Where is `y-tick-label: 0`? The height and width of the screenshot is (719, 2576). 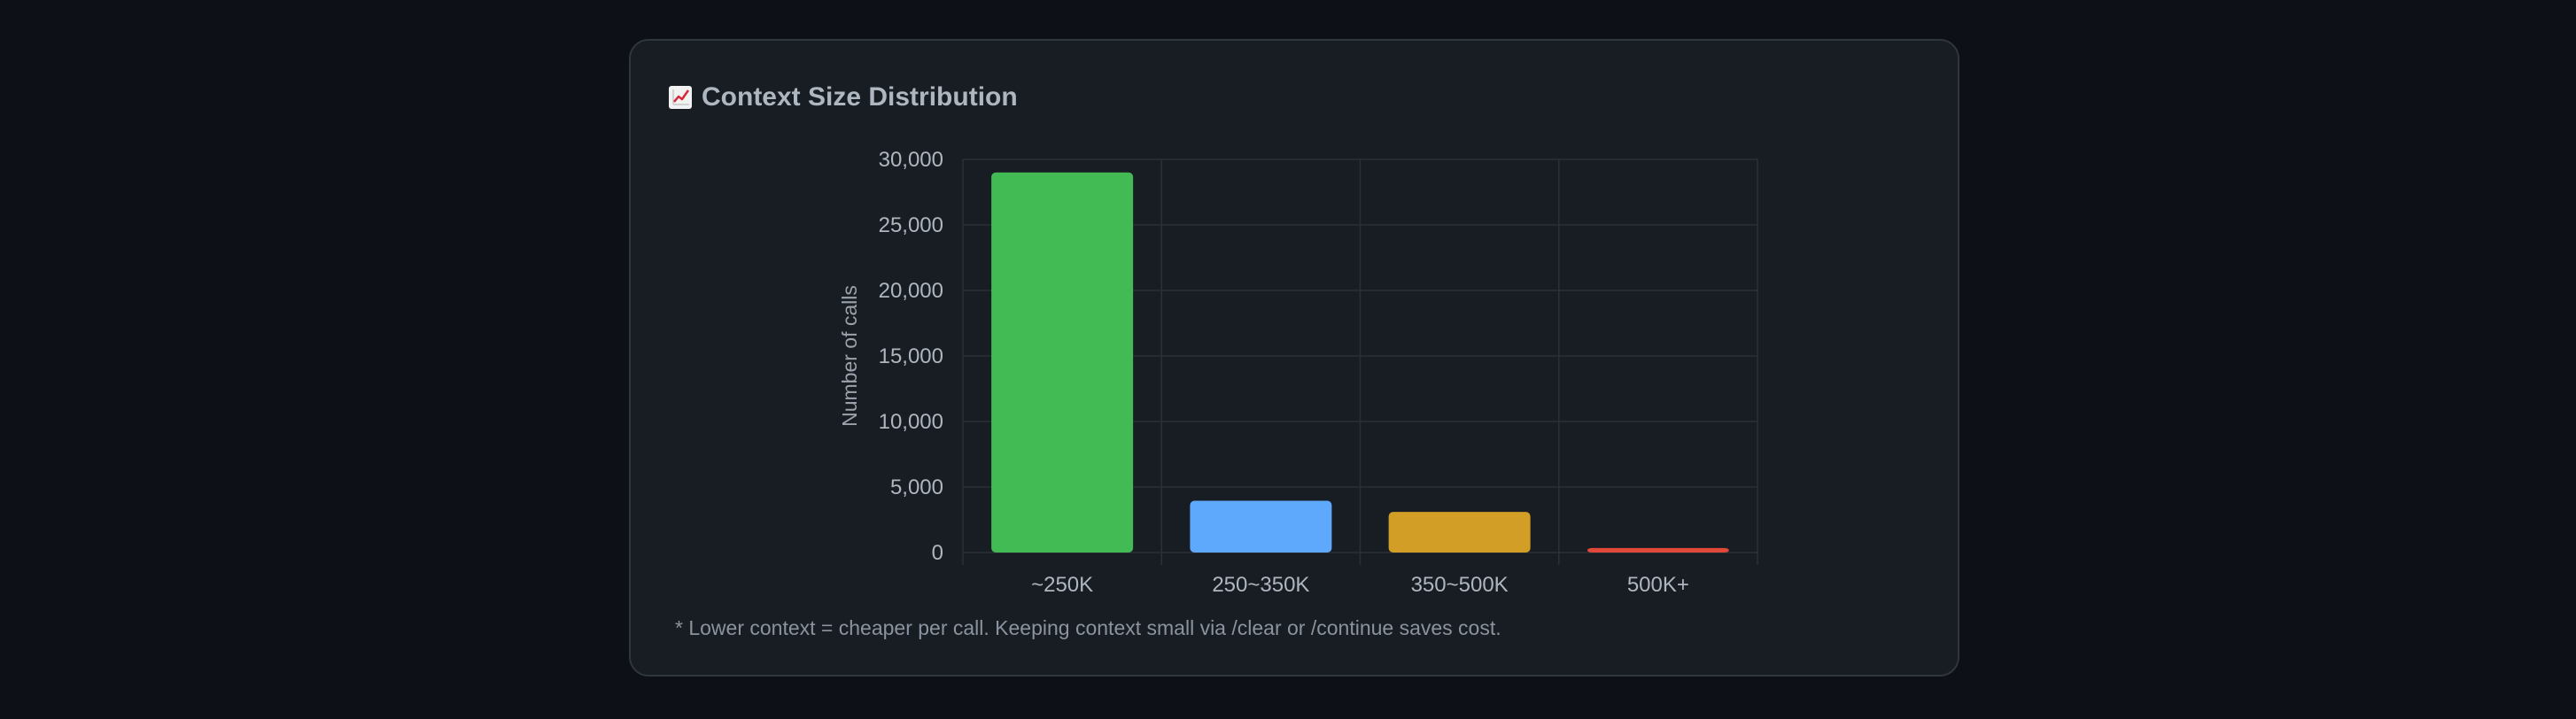 y-tick-label: 0 is located at coordinates (937, 553).